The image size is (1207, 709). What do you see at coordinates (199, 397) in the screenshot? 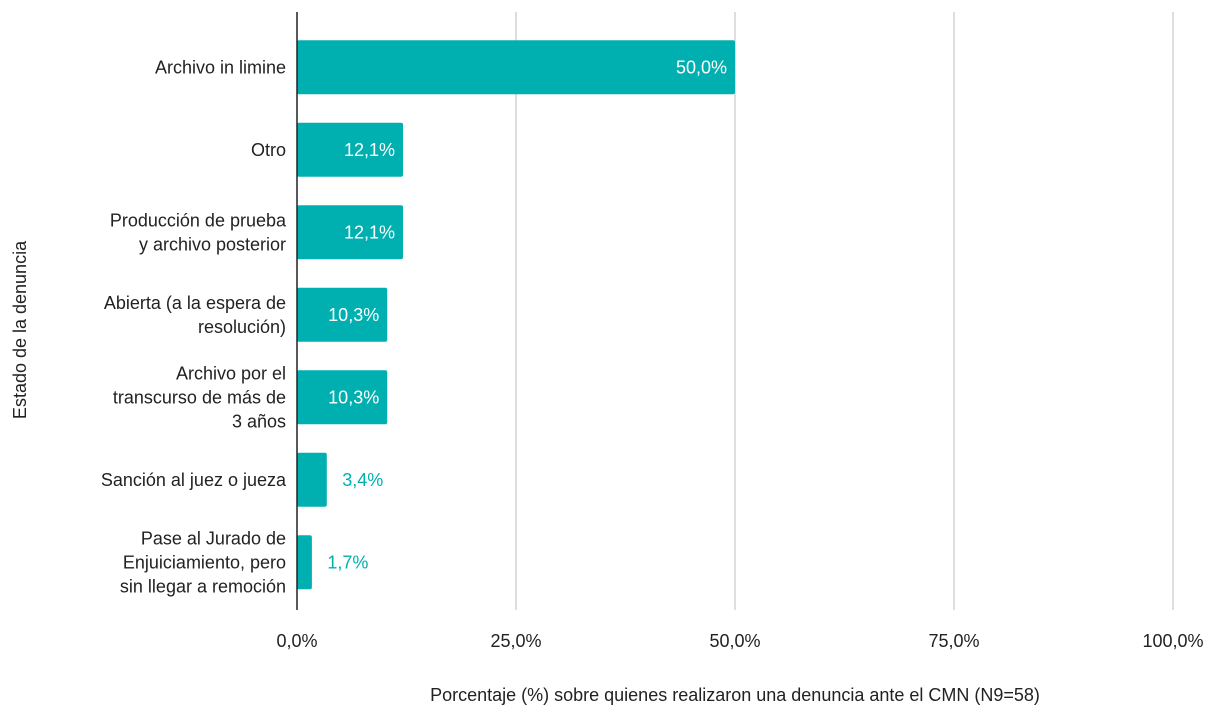
I see `category-label: Archivo por el transcurso de más de 3 años` at bounding box center [199, 397].